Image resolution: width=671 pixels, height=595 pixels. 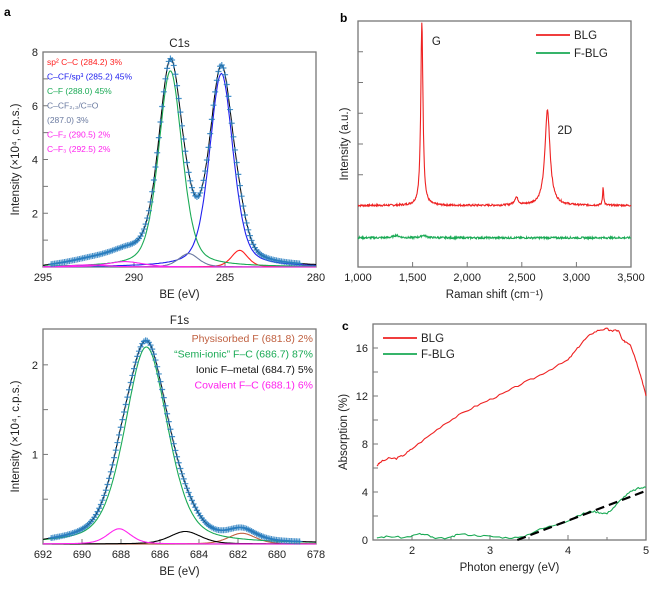 I want to click on fit-line-dashed, so click(x=581, y=515).